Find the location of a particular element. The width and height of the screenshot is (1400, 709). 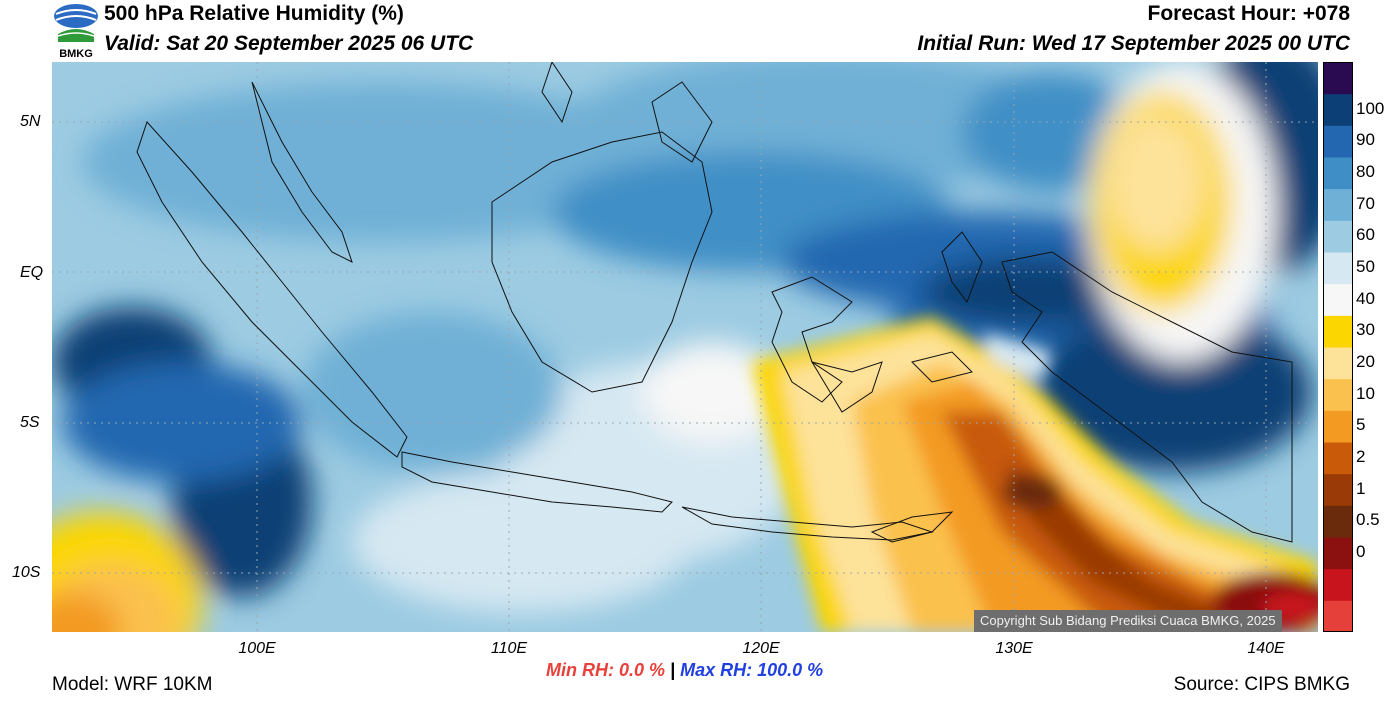

lat-label-10s: 10S is located at coordinates (26, 572).